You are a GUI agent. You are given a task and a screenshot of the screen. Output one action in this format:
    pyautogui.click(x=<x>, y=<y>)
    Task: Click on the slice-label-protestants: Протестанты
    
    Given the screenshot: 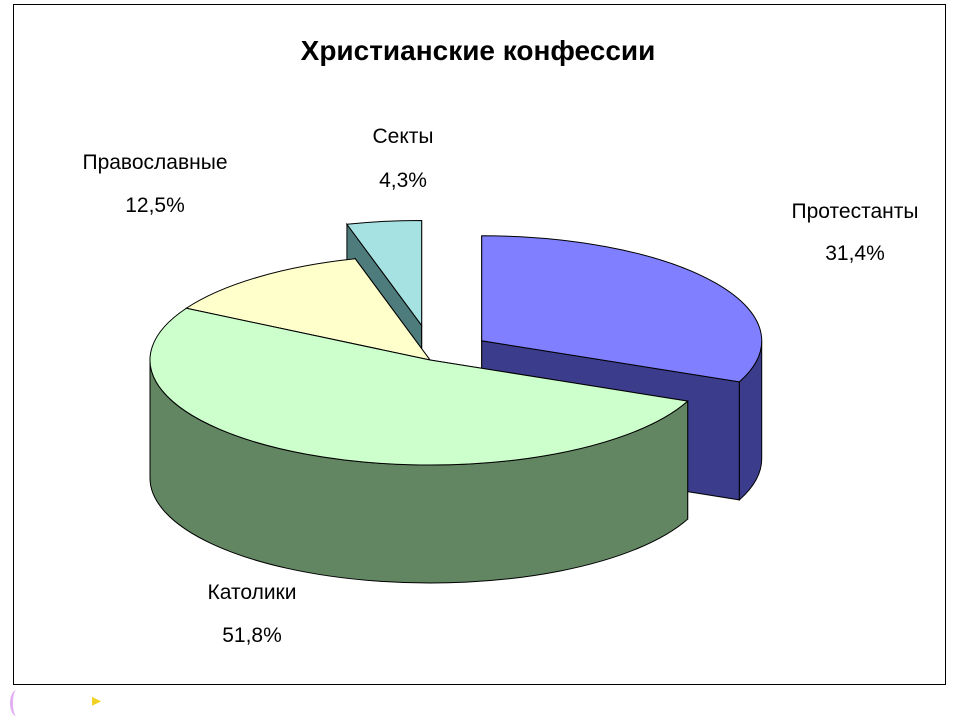 What is the action you would take?
    pyautogui.click(x=855, y=211)
    